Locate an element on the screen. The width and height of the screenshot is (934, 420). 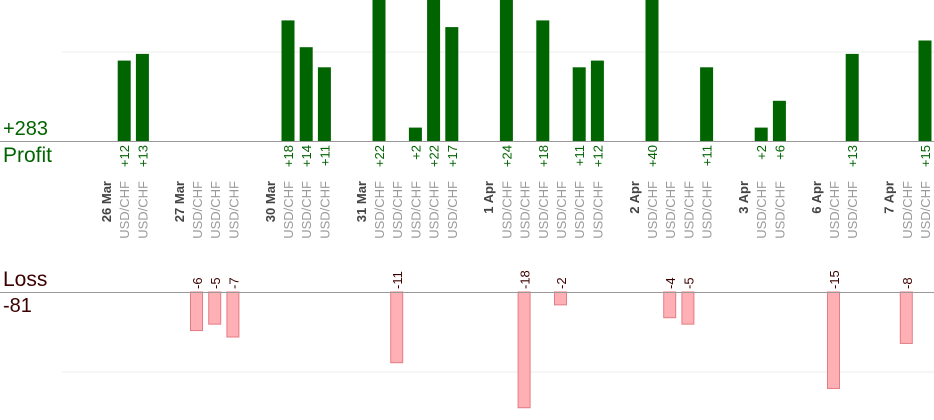
loss-title: Loss is located at coordinates (25, 279).